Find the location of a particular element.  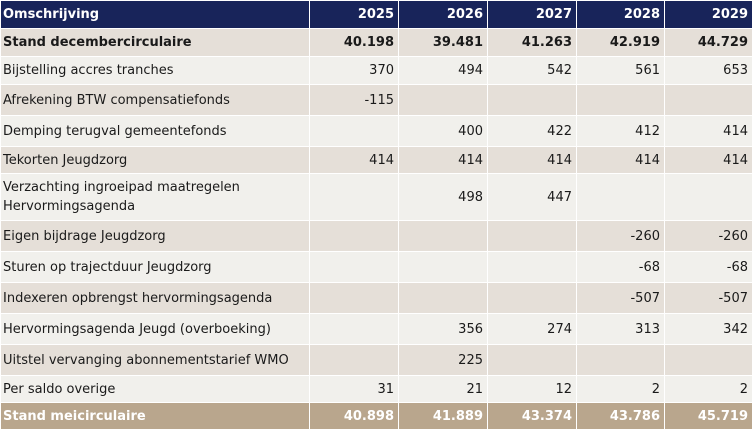

value-cell: -115 is located at coordinates (354, 100).